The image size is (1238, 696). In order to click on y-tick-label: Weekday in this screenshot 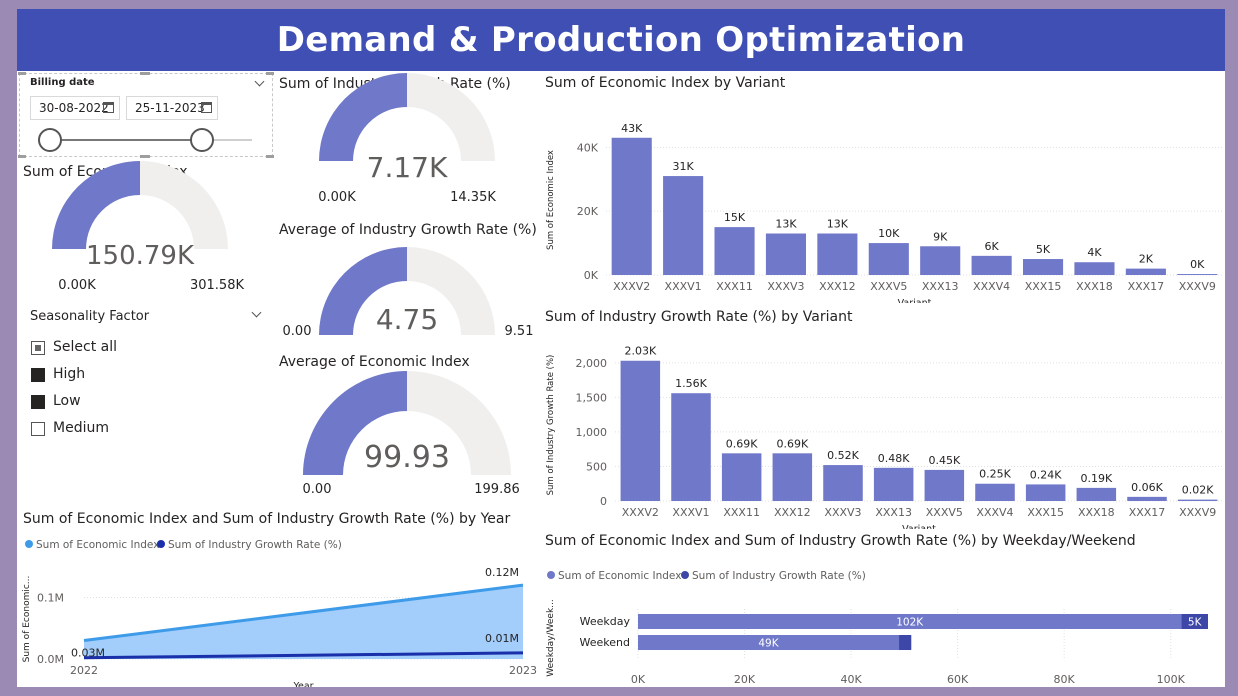, I will do `click(605, 621)`.